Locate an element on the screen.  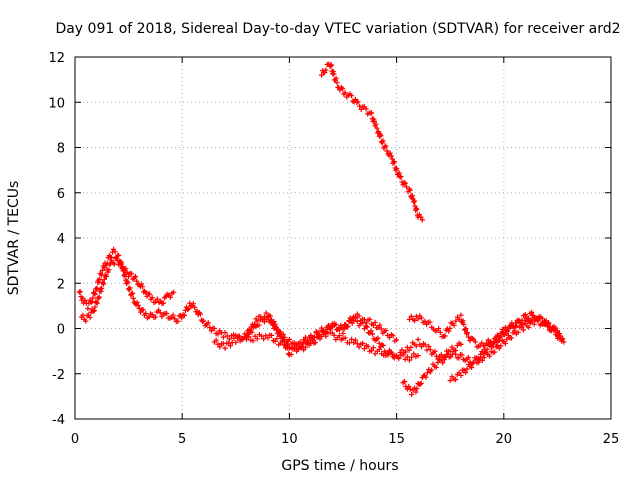
y-tick-label: 2 is located at coordinates (61, 284).